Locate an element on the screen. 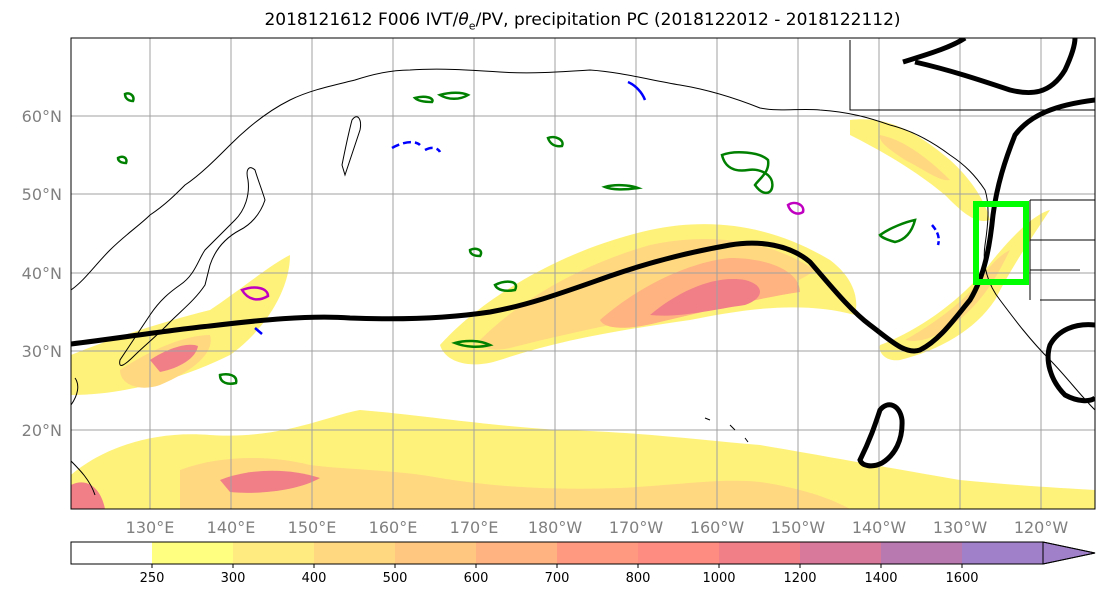  colorbar-label: 500 is located at coordinates (395, 578).